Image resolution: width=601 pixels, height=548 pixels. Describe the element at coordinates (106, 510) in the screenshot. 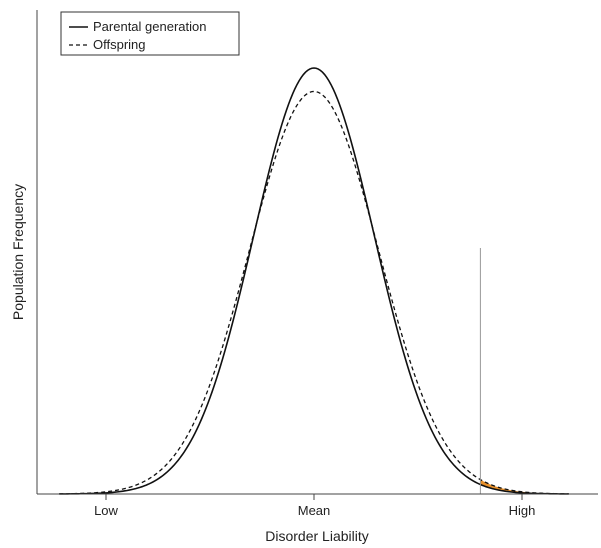

I see `x-tick-label-low: Low` at that location.